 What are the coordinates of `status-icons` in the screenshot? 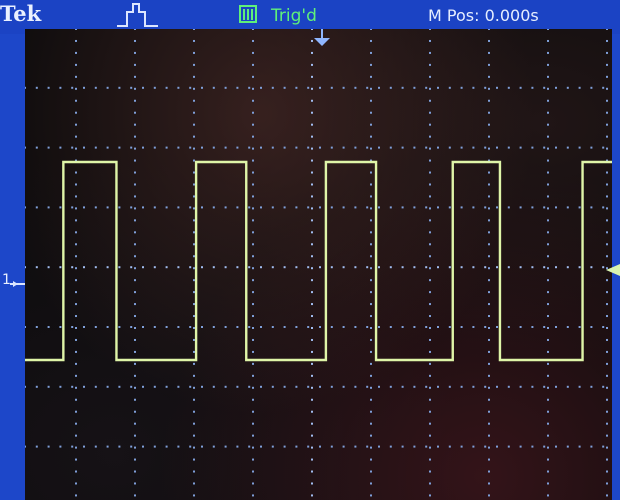 It's located at (187, 15).